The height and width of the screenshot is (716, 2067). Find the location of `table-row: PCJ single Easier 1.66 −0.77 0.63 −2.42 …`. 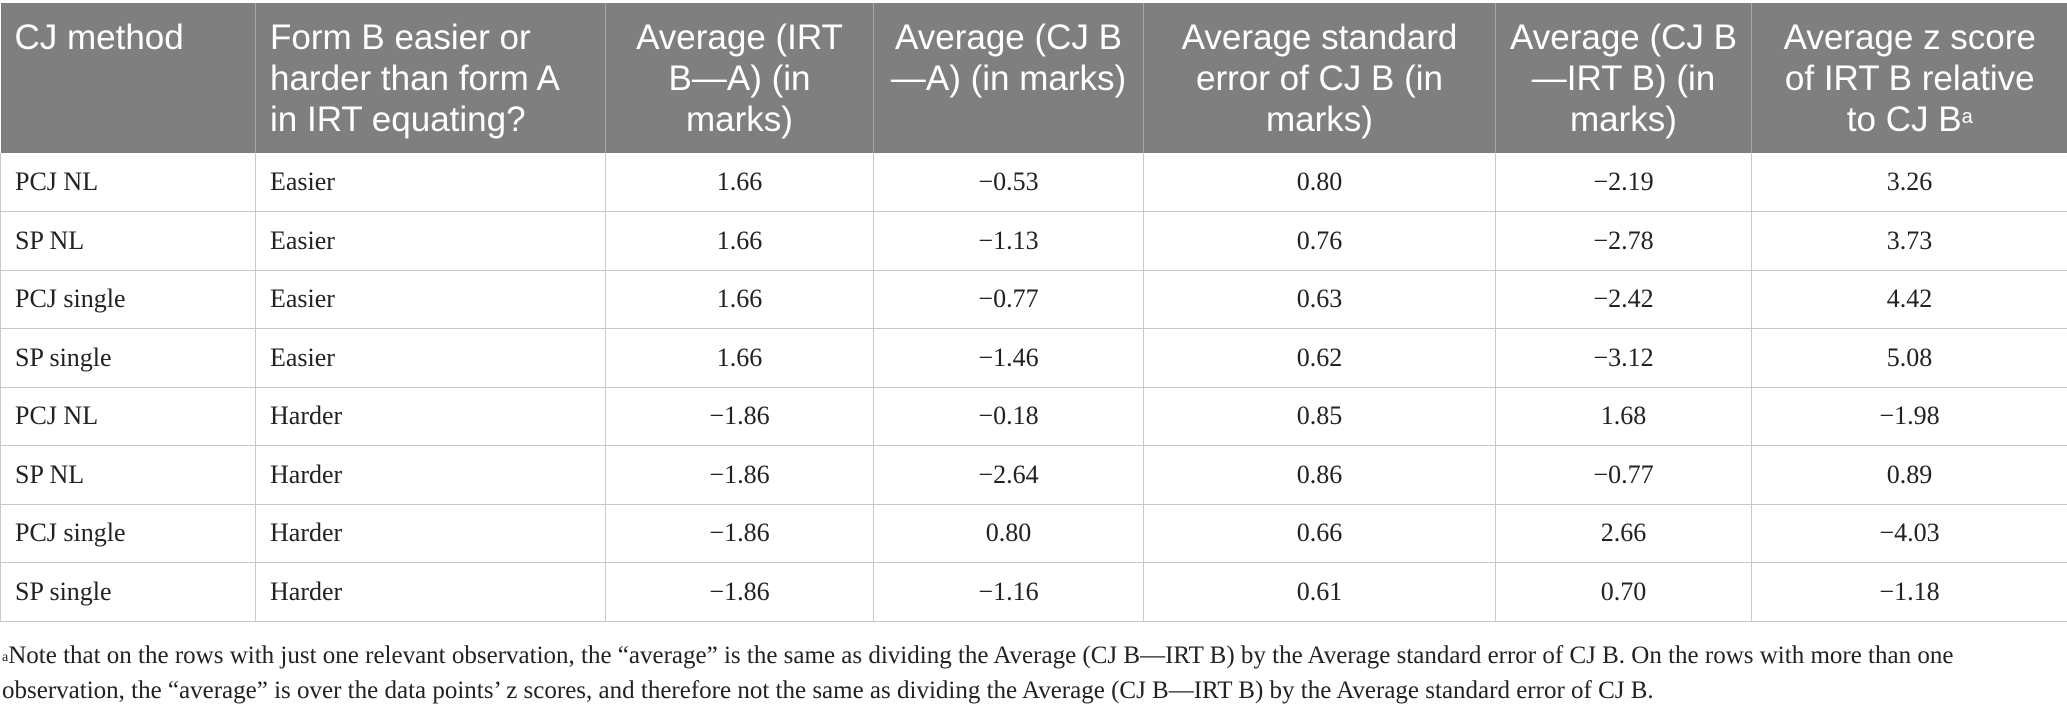

table-row: PCJ single Easier 1.66 −0.77 0.63 −2.42 … is located at coordinates (1033, 299).